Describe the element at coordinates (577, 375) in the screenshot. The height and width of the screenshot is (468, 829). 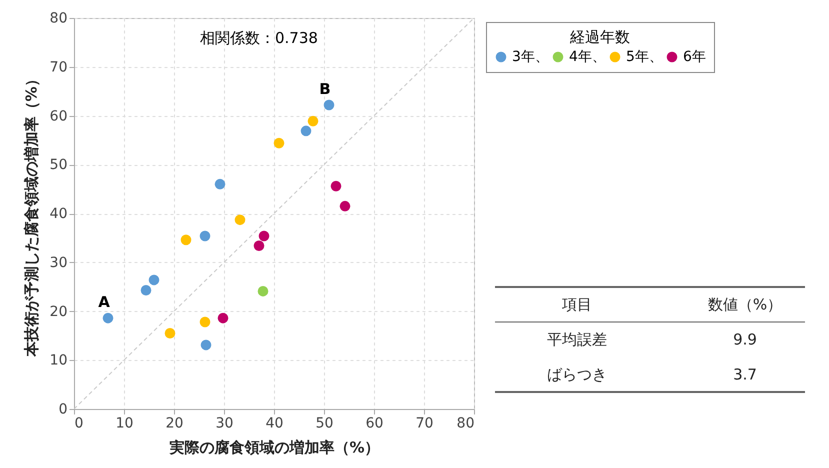
I see `category-label: ばらつき` at that location.